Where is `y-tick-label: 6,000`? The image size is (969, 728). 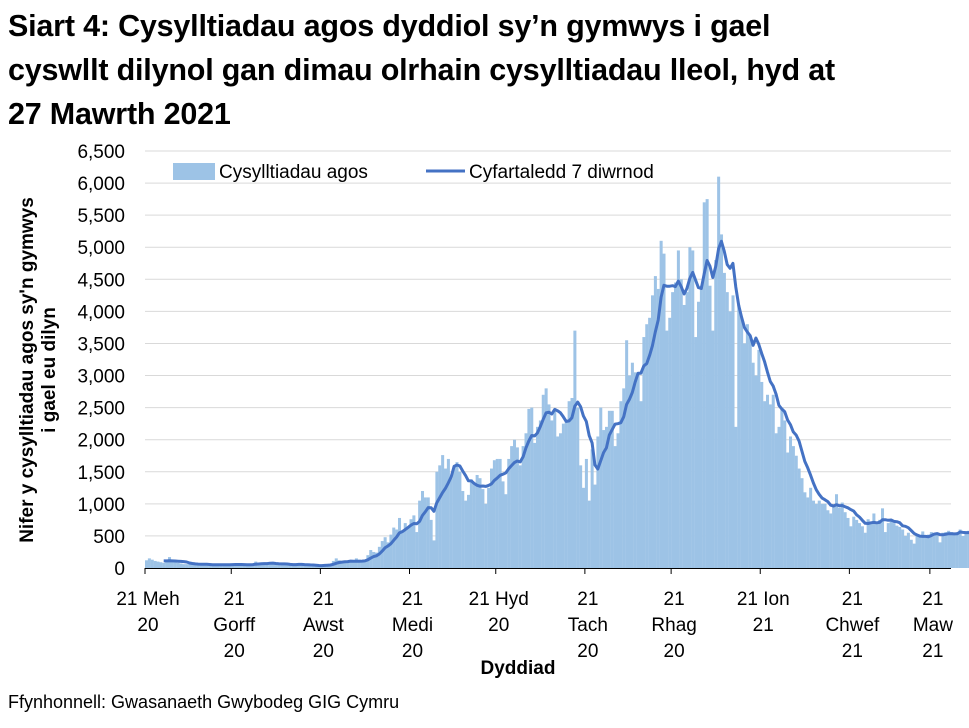
y-tick-label: 6,000 is located at coordinates (101, 184).